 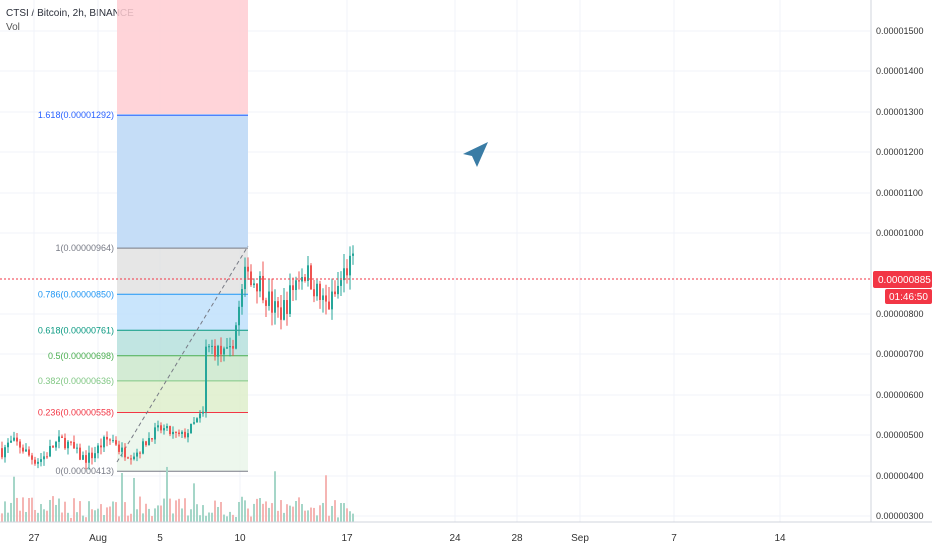 What do you see at coordinates (900, 435) in the screenshot?
I see `price-tick-label: 0.00000500` at bounding box center [900, 435].